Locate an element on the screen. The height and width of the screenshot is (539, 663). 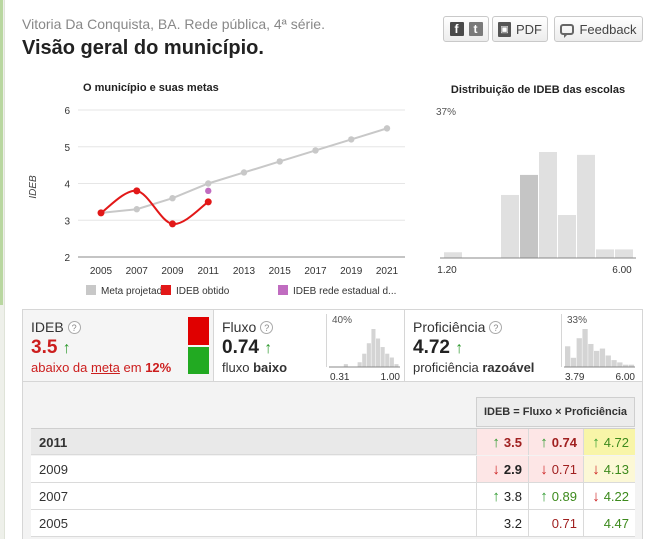
mini-histogram-min-label: 0.31 is located at coordinates (340, 377).